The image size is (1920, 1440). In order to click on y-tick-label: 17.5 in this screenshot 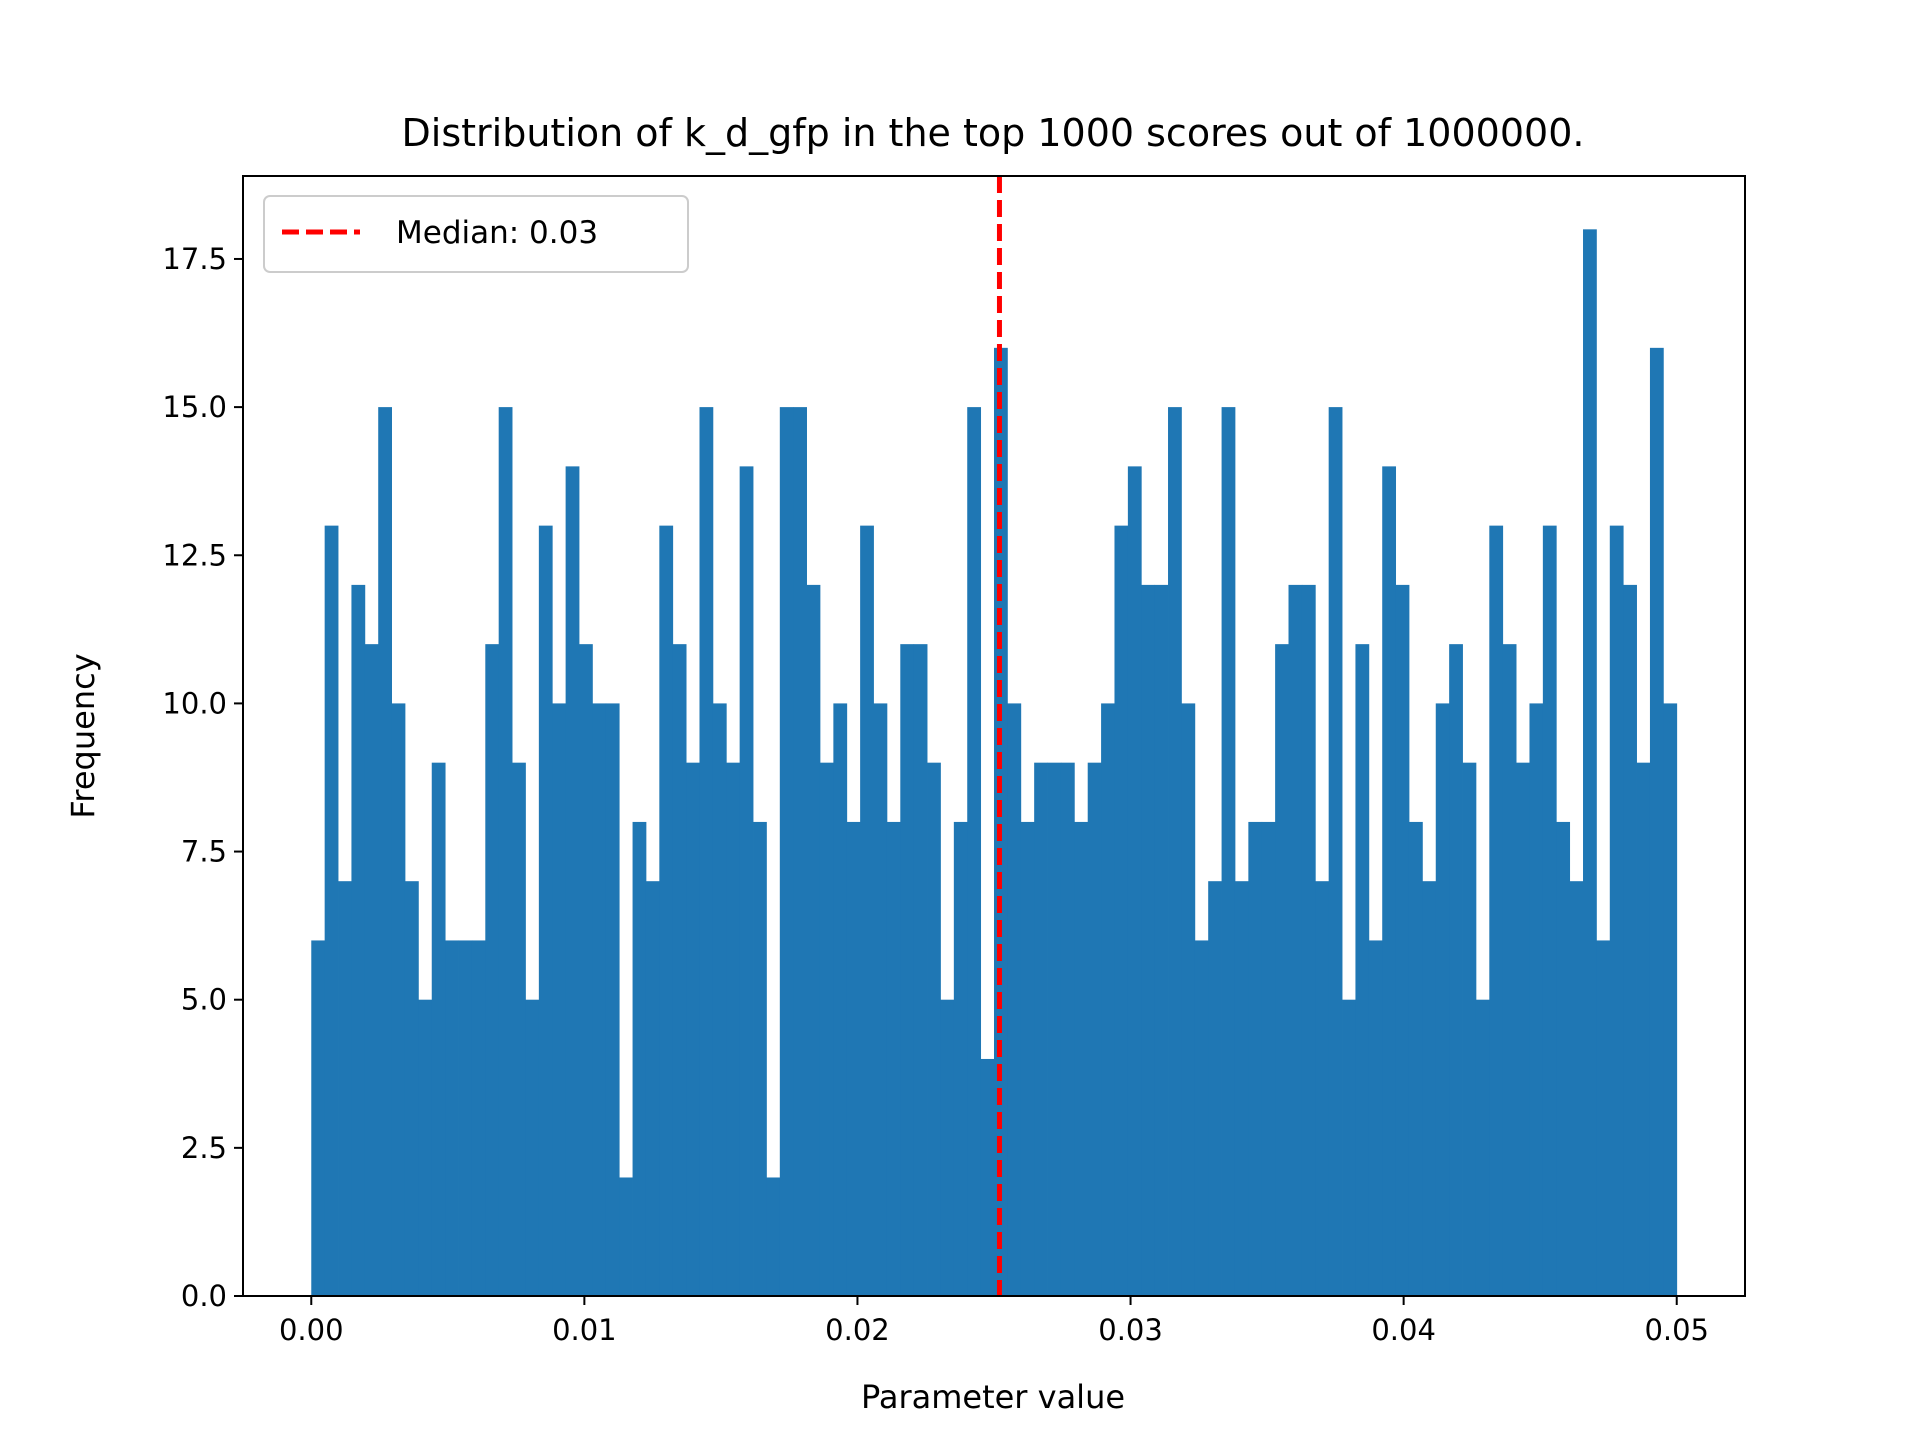, I will do `click(194, 259)`.